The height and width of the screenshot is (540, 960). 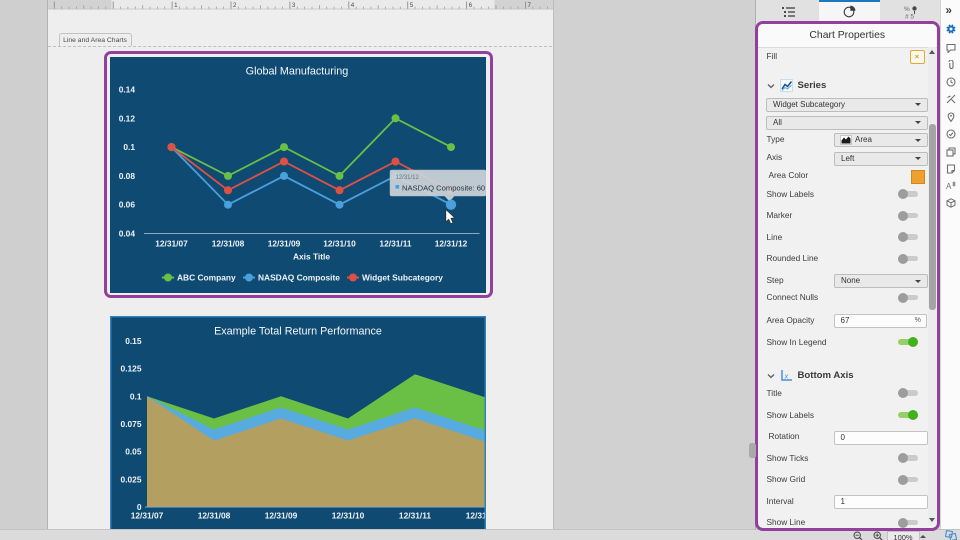 I want to click on svg-text: 6, so click(x=470, y=5).